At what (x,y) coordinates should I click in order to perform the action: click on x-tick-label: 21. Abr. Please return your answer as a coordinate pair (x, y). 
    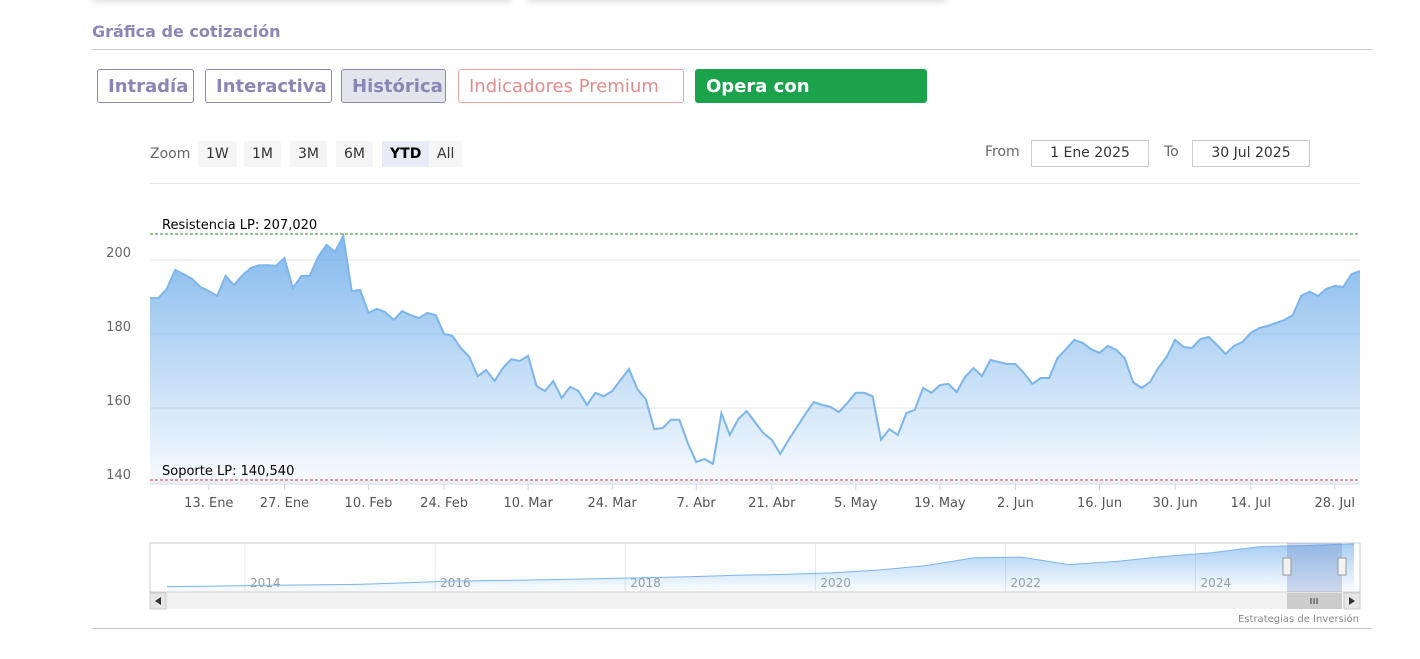
    Looking at the image, I should click on (772, 503).